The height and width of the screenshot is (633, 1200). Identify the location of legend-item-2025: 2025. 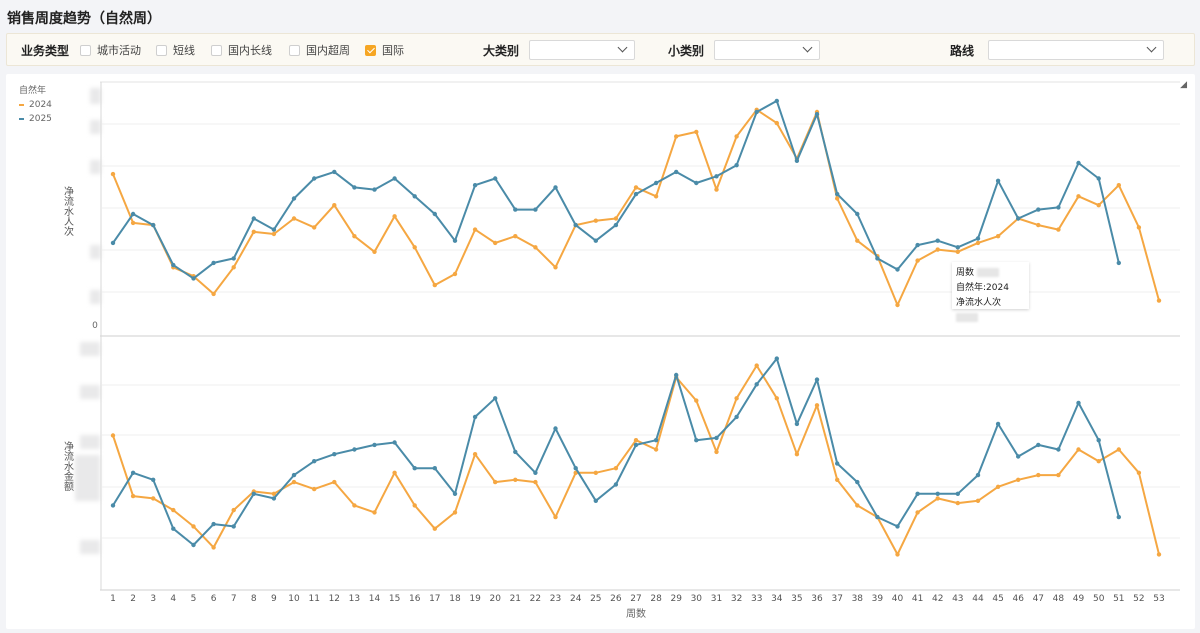
(35, 119).